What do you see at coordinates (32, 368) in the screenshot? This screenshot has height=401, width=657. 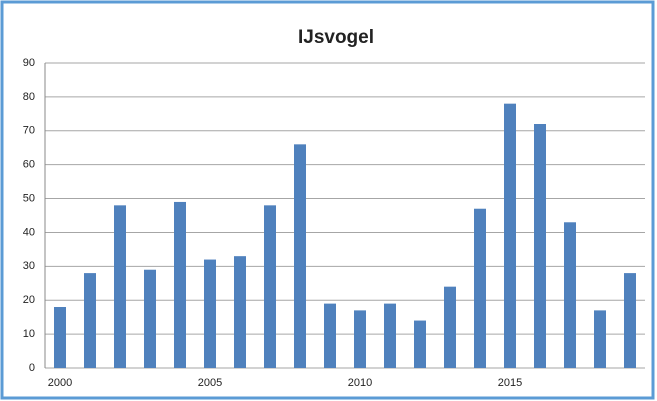 I see `y-tick-label: 0` at bounding box center [32, 368].